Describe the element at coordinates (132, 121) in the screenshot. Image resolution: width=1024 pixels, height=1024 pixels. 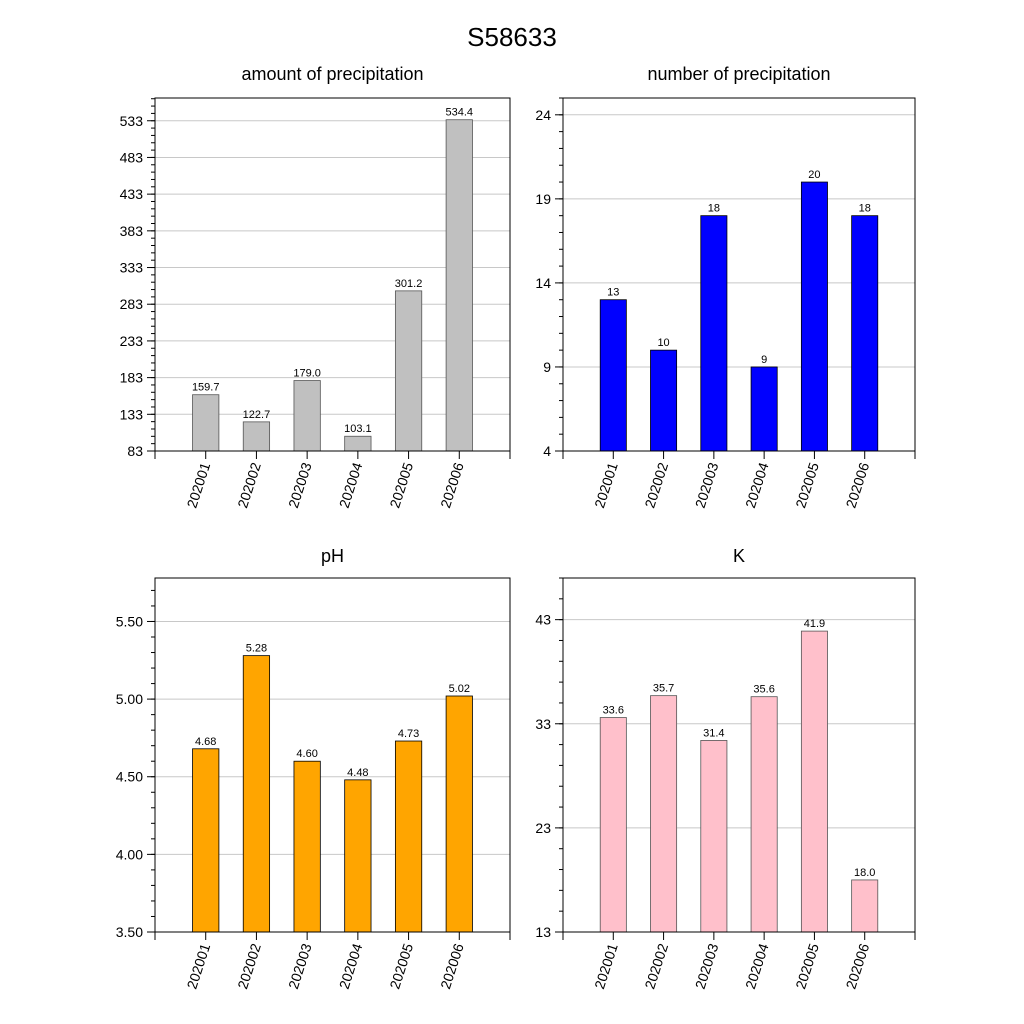
I see `y-tick-label: 533` at that location.